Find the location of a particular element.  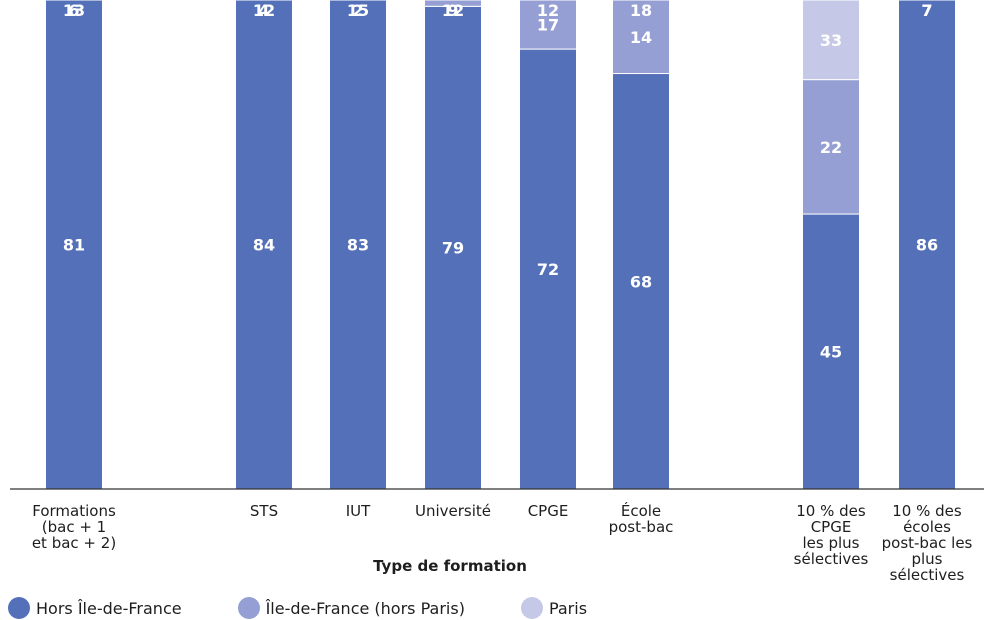

data-label: 4 is located at coordinates (263, 10).